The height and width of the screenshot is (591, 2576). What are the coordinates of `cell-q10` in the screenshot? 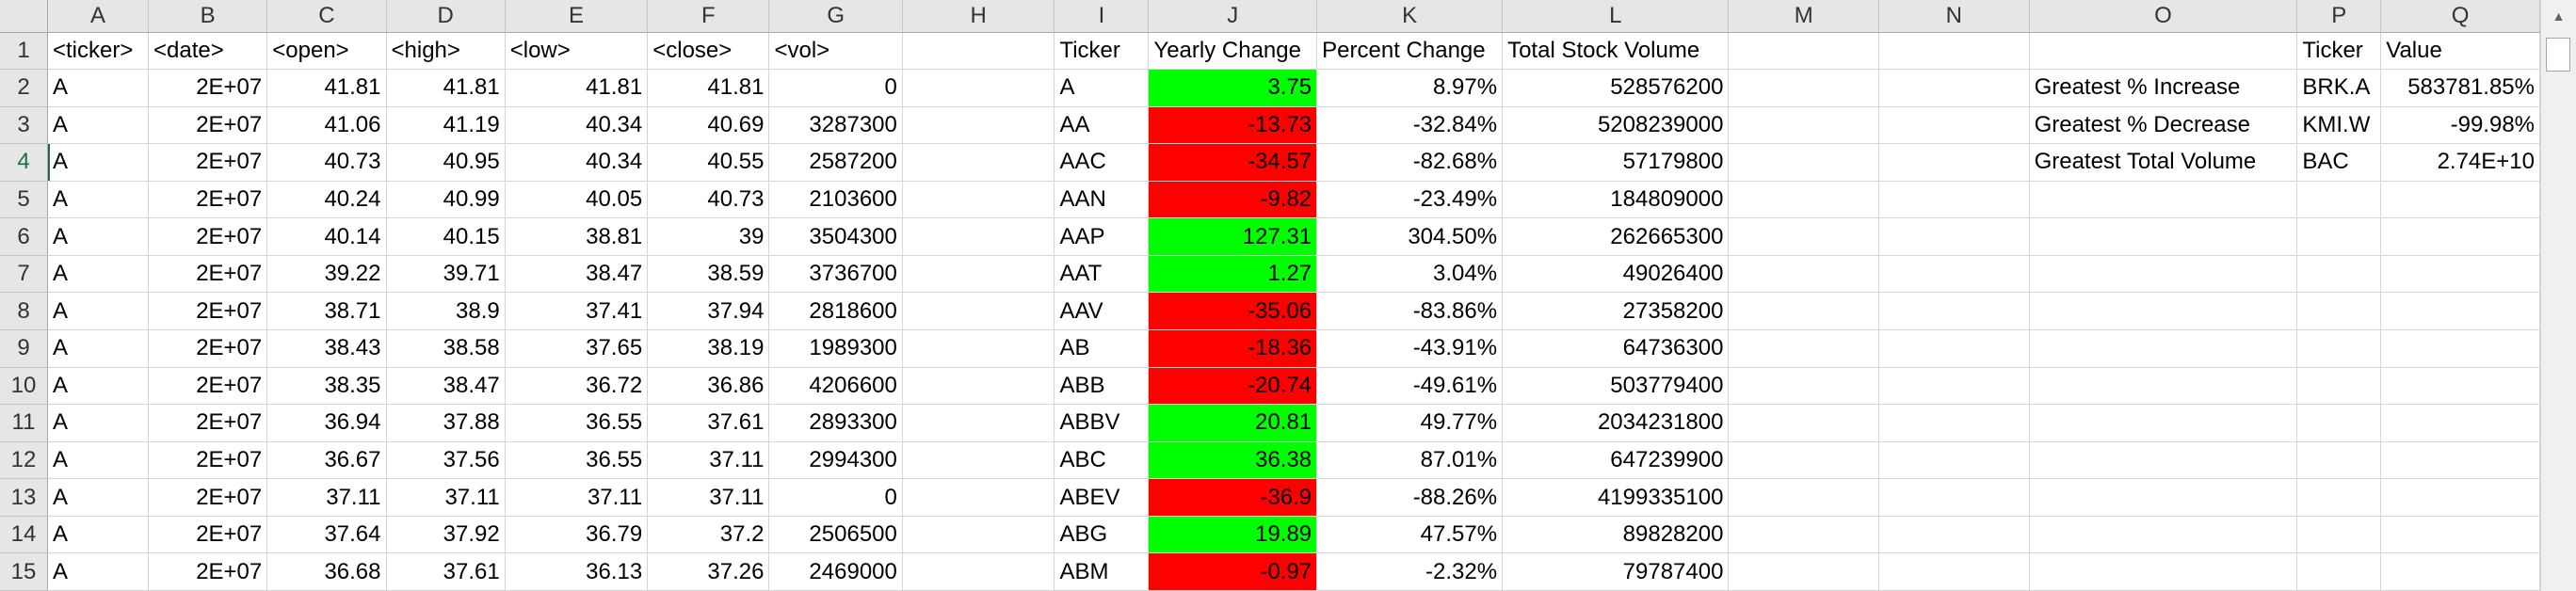 It's located at (2460, 386).